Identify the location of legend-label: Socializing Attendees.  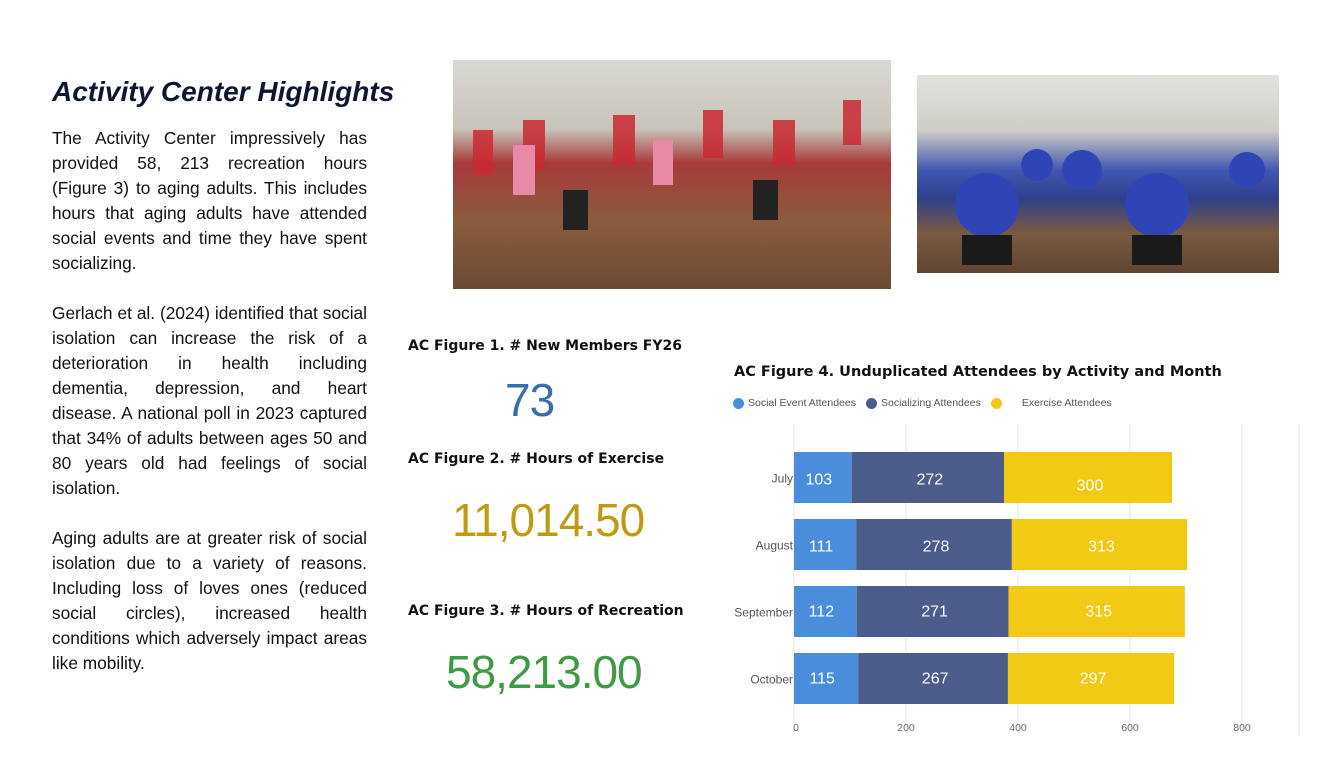
(931, 403).